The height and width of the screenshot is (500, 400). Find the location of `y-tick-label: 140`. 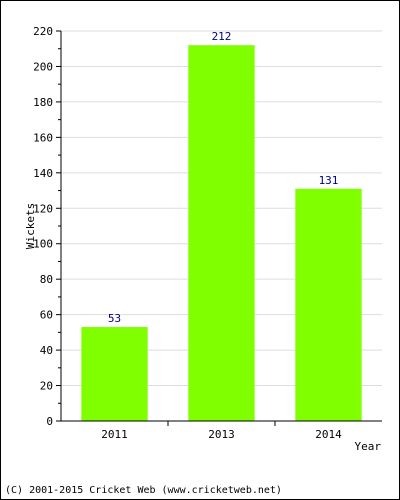

y-tick-label: 140 is located at coordinates (43, 173).